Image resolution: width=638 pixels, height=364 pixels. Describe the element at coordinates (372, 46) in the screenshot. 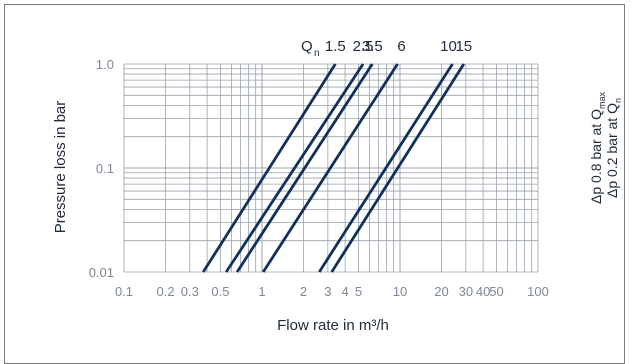

I see `qn-value-label: 3.5` at that location.